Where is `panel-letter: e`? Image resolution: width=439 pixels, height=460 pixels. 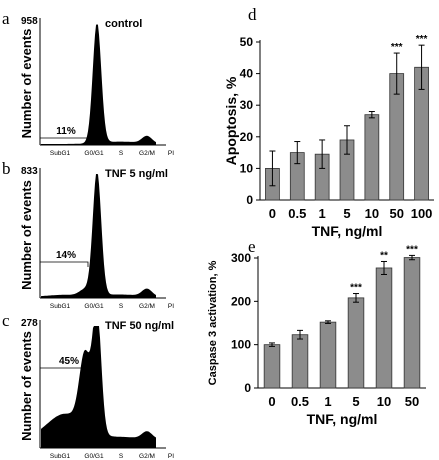 panel-letter: e is located at coordinates (252, 246).